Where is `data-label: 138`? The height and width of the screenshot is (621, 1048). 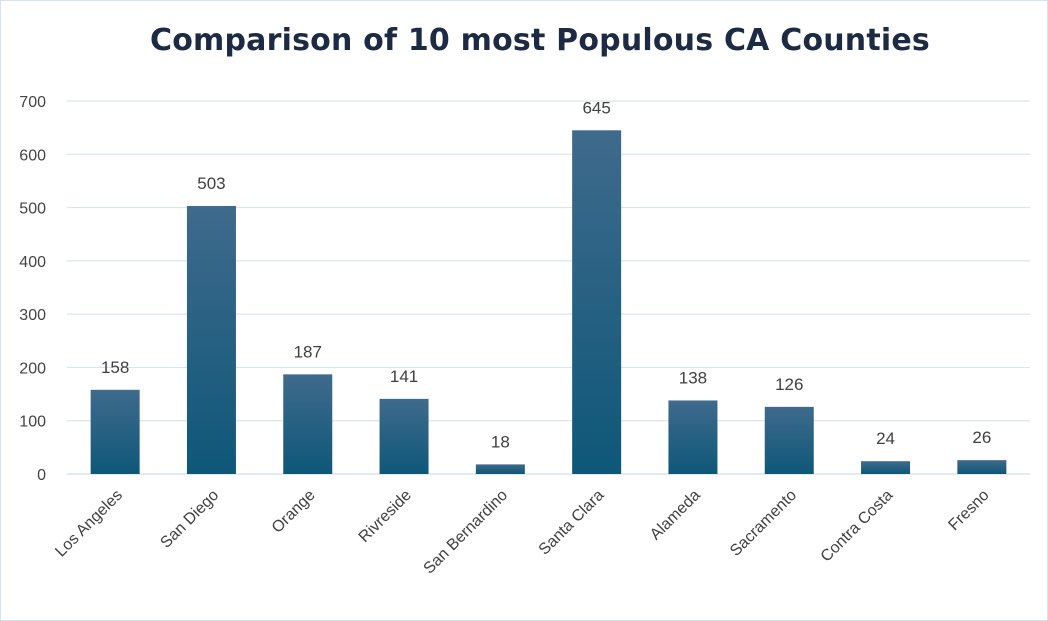
data-label: 138 is located at coordinates (693, 377).